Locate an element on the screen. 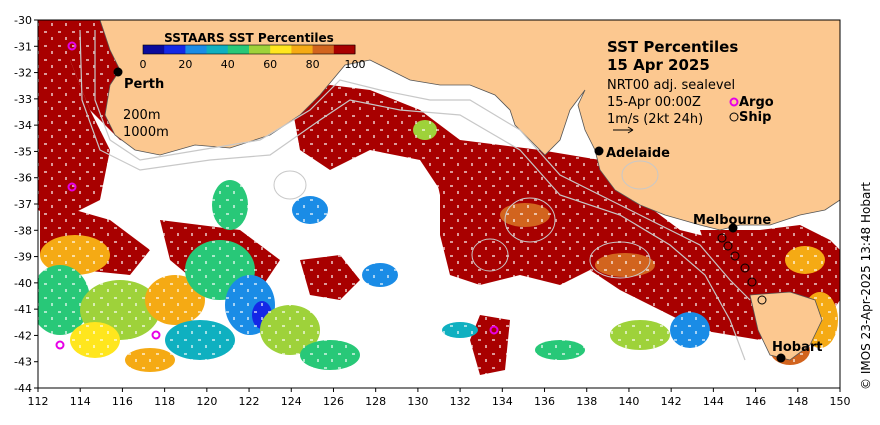 Image resolution: width=880 pixels, height=425 pixels. lon-tick-label: 138 is located at coordinates (586, 401).